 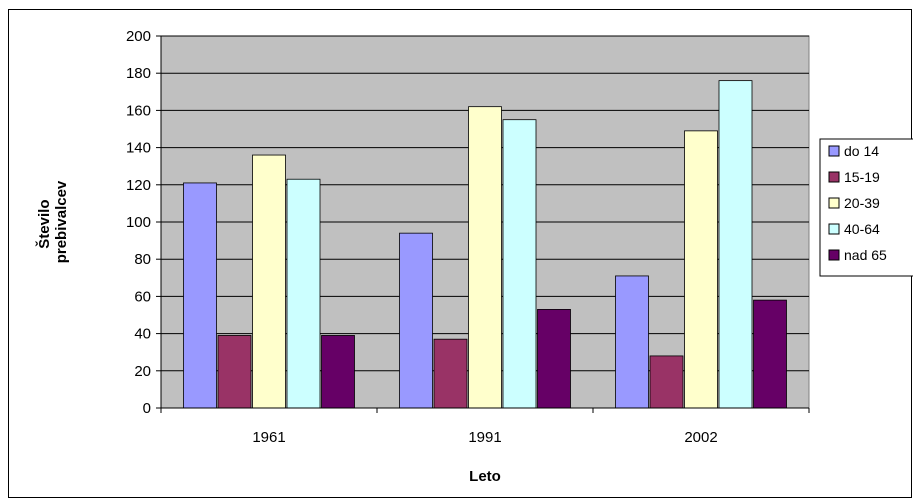 I want to click on bar-15-19-1991, so click(x=450, y=373).